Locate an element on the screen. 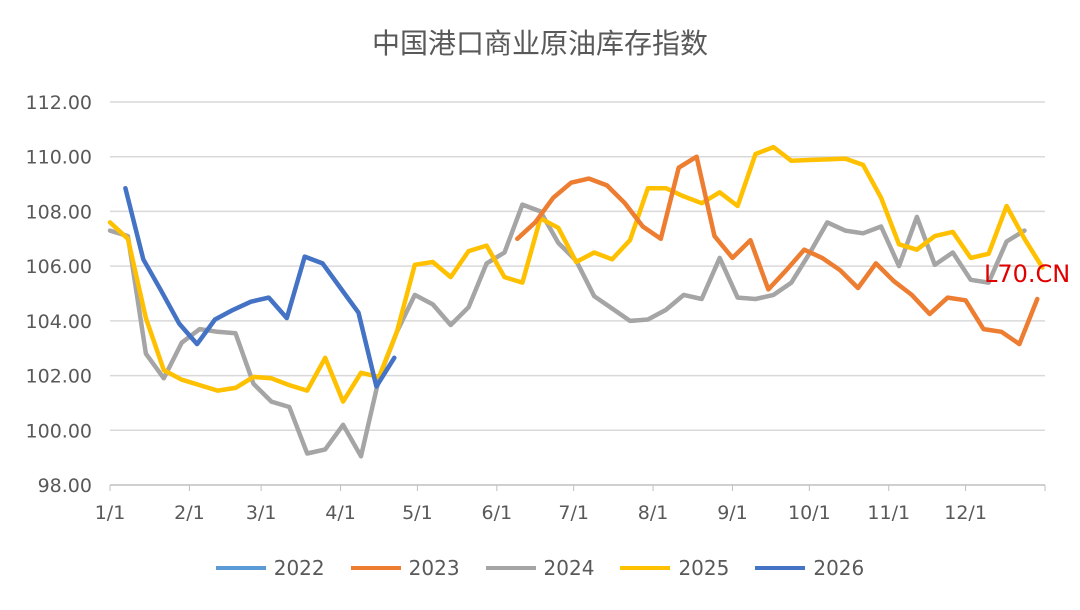 The height and width of the screenshot is (610, 1080). x-tick-label: 2/1 is located at coordinates (189, 513).